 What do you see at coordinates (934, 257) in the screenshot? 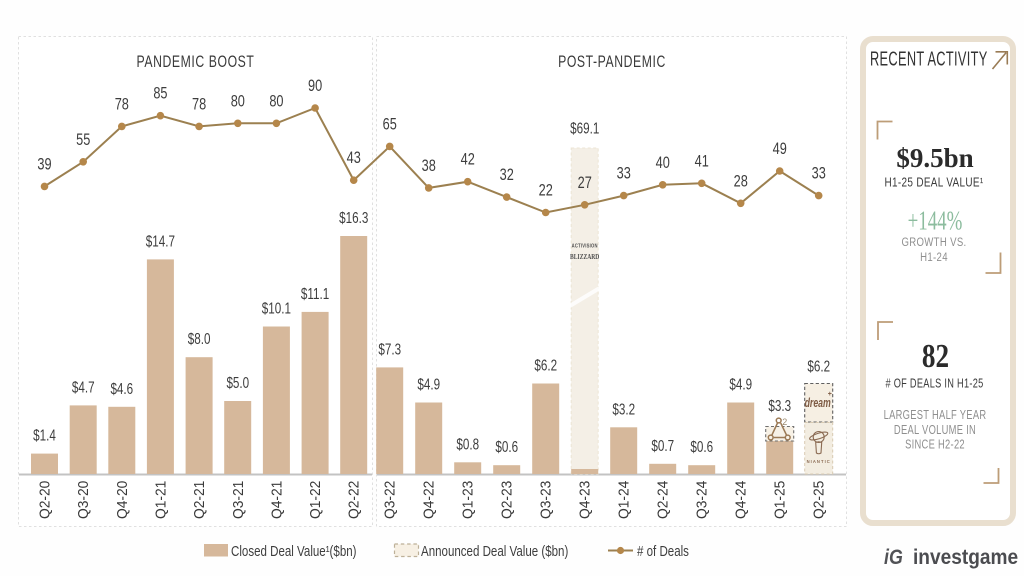
I see `svg-text: H1-24` at bounding box center [934, 257].